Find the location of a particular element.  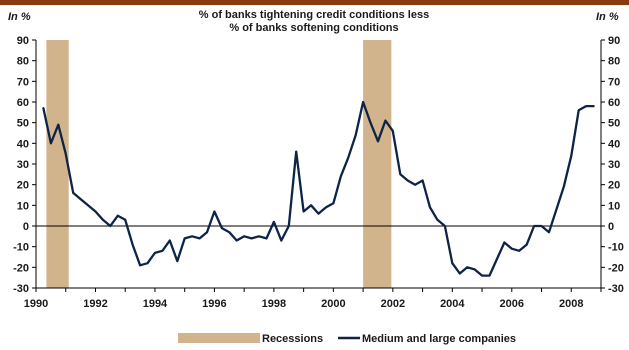

x-tick-label-2006: 2006 is located at coordinates (512, 304).